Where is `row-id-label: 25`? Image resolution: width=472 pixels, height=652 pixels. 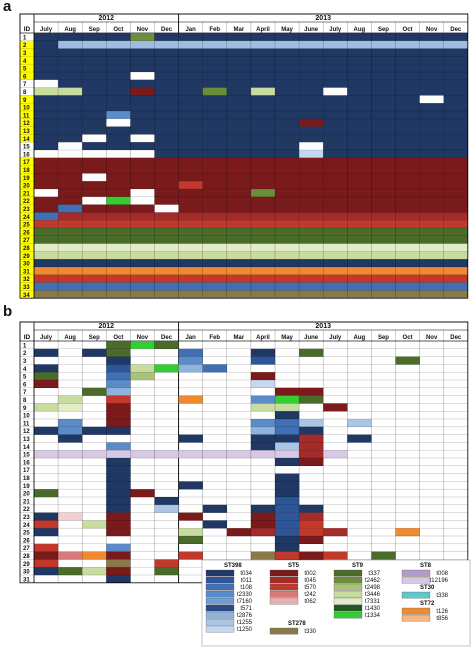
row-id-label: 25 is located at coordinates (26, 534).